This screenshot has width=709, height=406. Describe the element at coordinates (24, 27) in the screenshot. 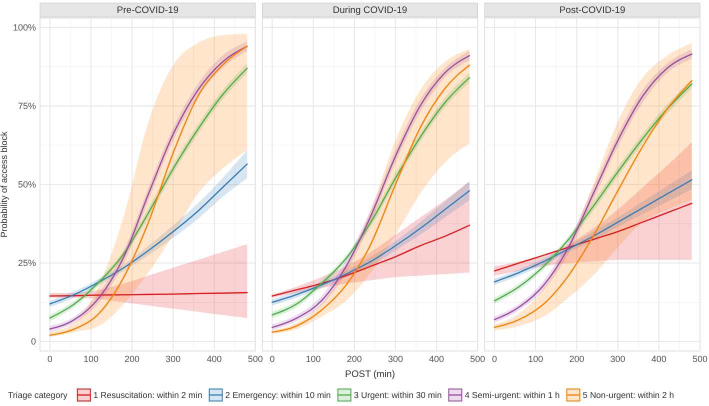

I see `y-tick-label: 100%` at that location.